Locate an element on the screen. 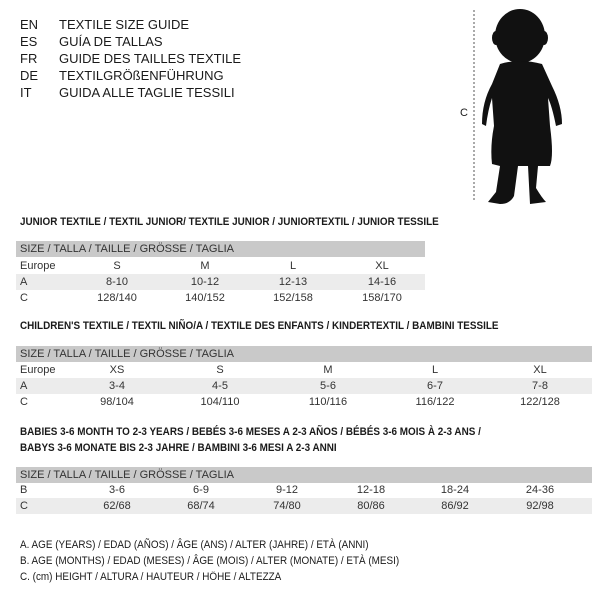 This screenshot has width=600, height=600. table-cell: 152/158 is located at coordinates (293, 298).